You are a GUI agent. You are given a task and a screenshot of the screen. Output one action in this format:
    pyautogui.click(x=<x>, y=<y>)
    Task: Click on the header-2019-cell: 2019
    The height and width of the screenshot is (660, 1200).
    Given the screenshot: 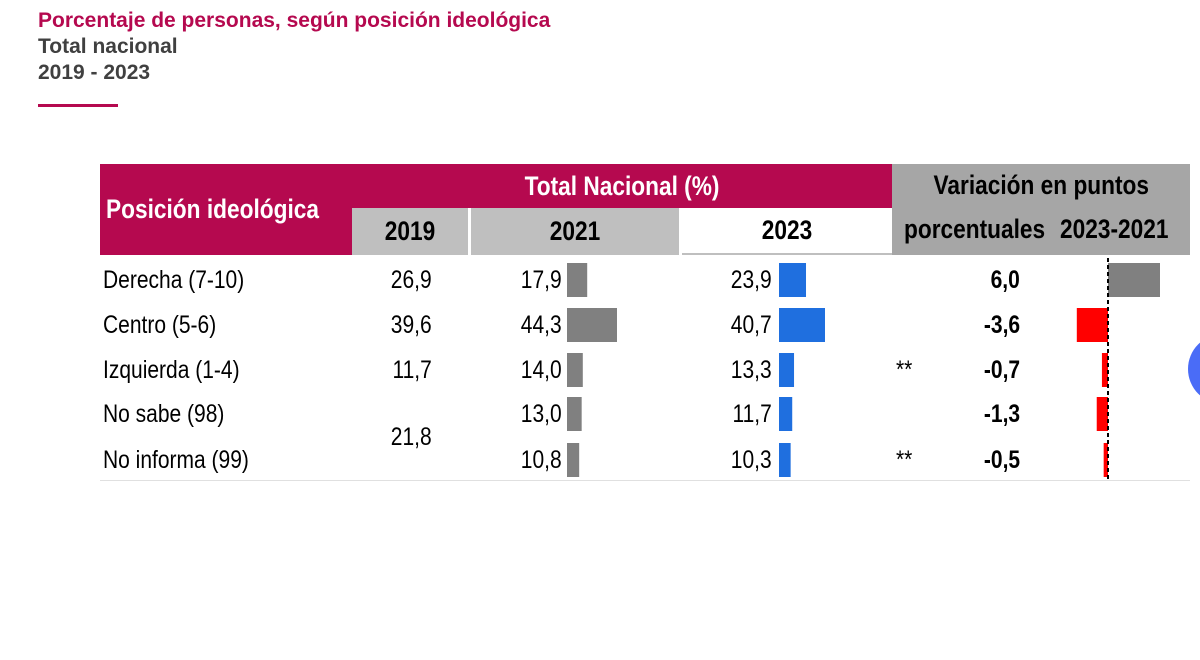 What is the action you would take?
    pyautogui.click(x=410, y=231)
    